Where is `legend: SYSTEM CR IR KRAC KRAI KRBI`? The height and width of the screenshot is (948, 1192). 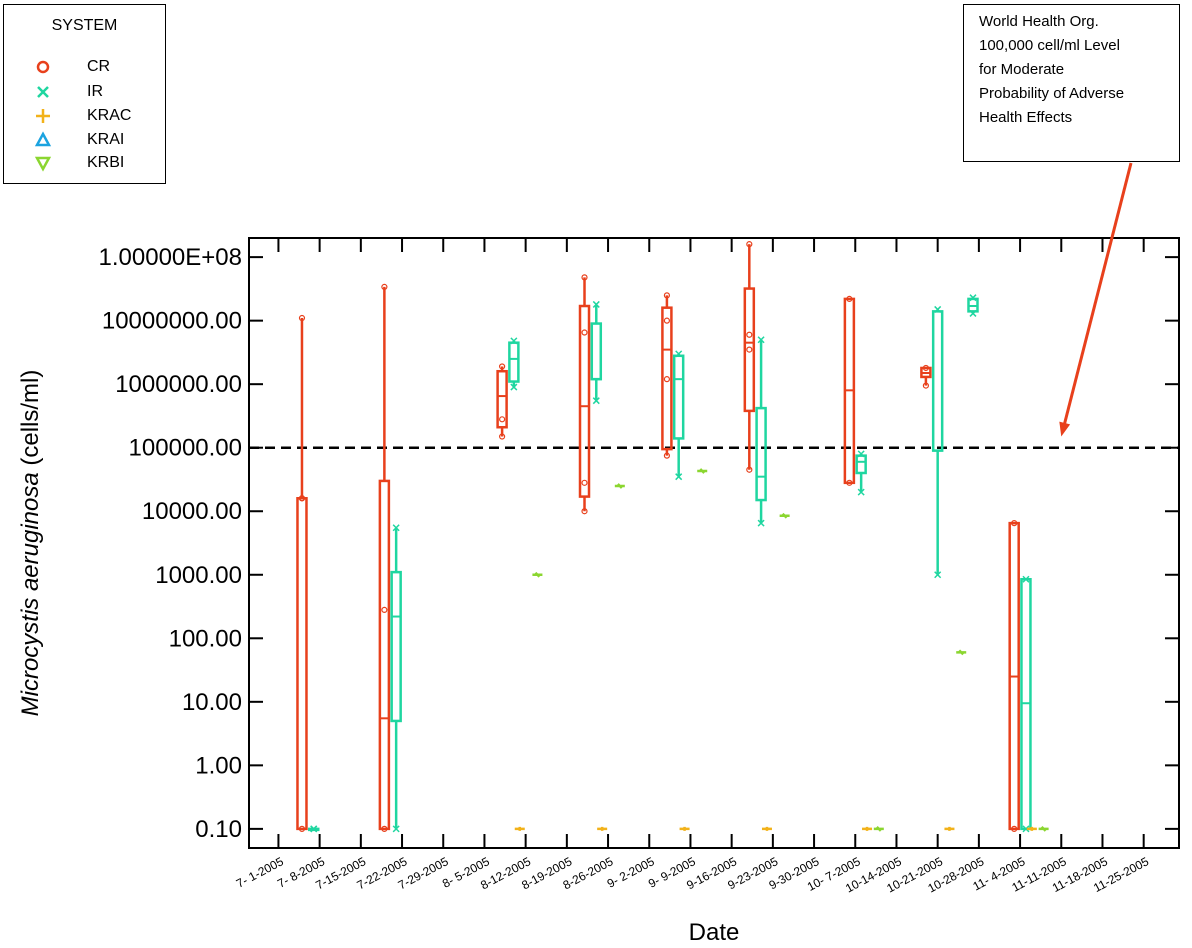 legend: SYSTEM CR IR KRAC KRAI KRBI is located at coordinates (84, 94).